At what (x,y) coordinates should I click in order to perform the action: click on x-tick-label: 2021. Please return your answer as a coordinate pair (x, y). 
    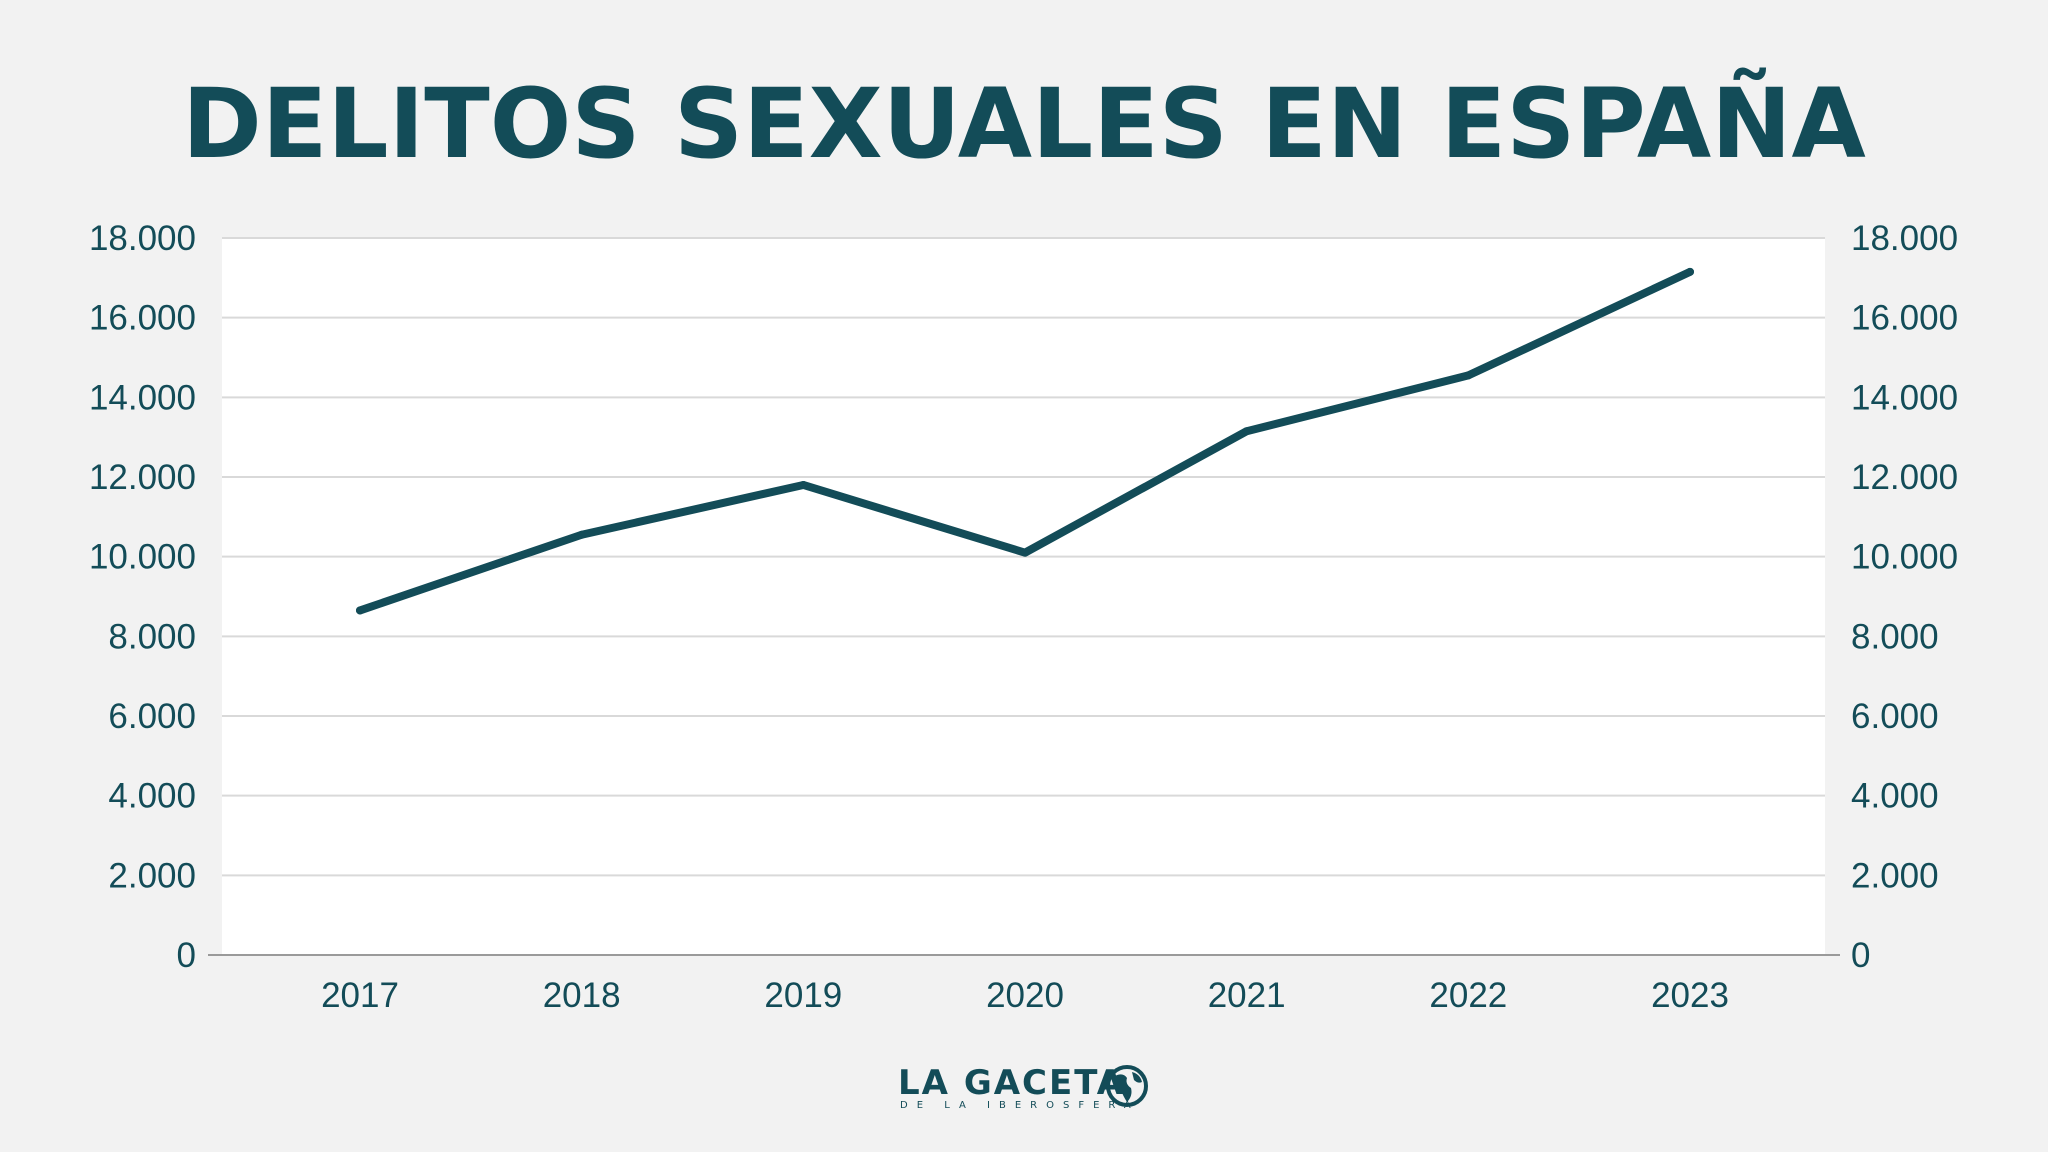
    Looking at the image, I should click on (1247, 995).